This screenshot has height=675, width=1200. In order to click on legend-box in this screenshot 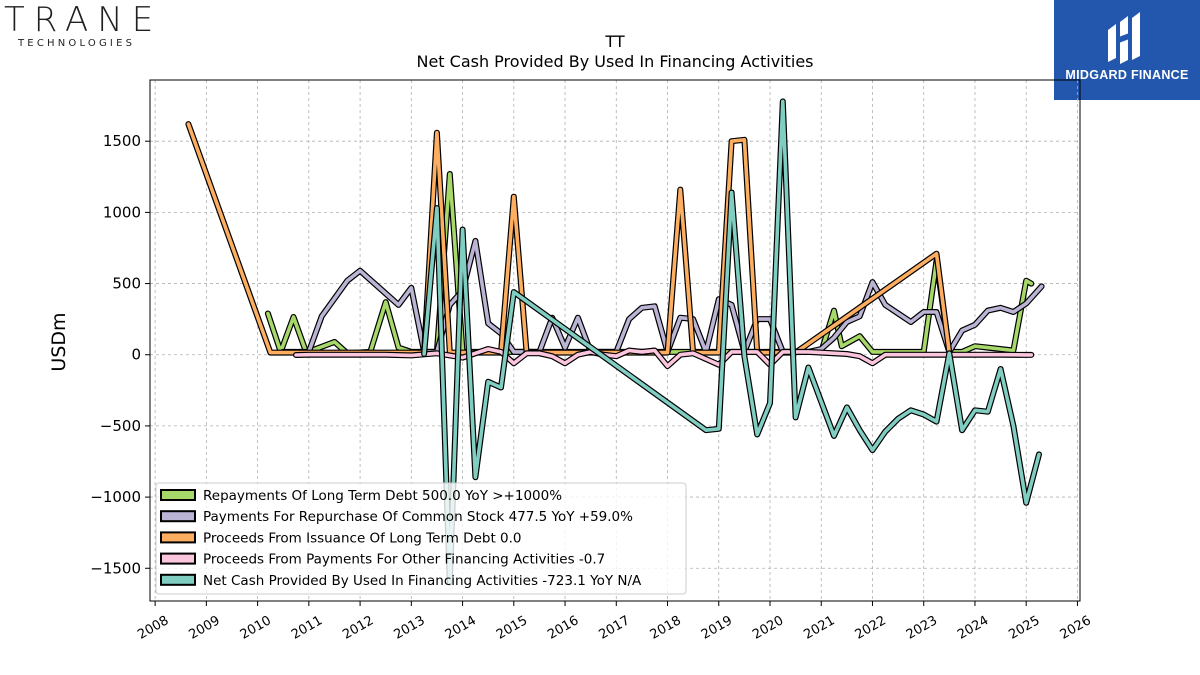, I will do `click(421, 538)`.